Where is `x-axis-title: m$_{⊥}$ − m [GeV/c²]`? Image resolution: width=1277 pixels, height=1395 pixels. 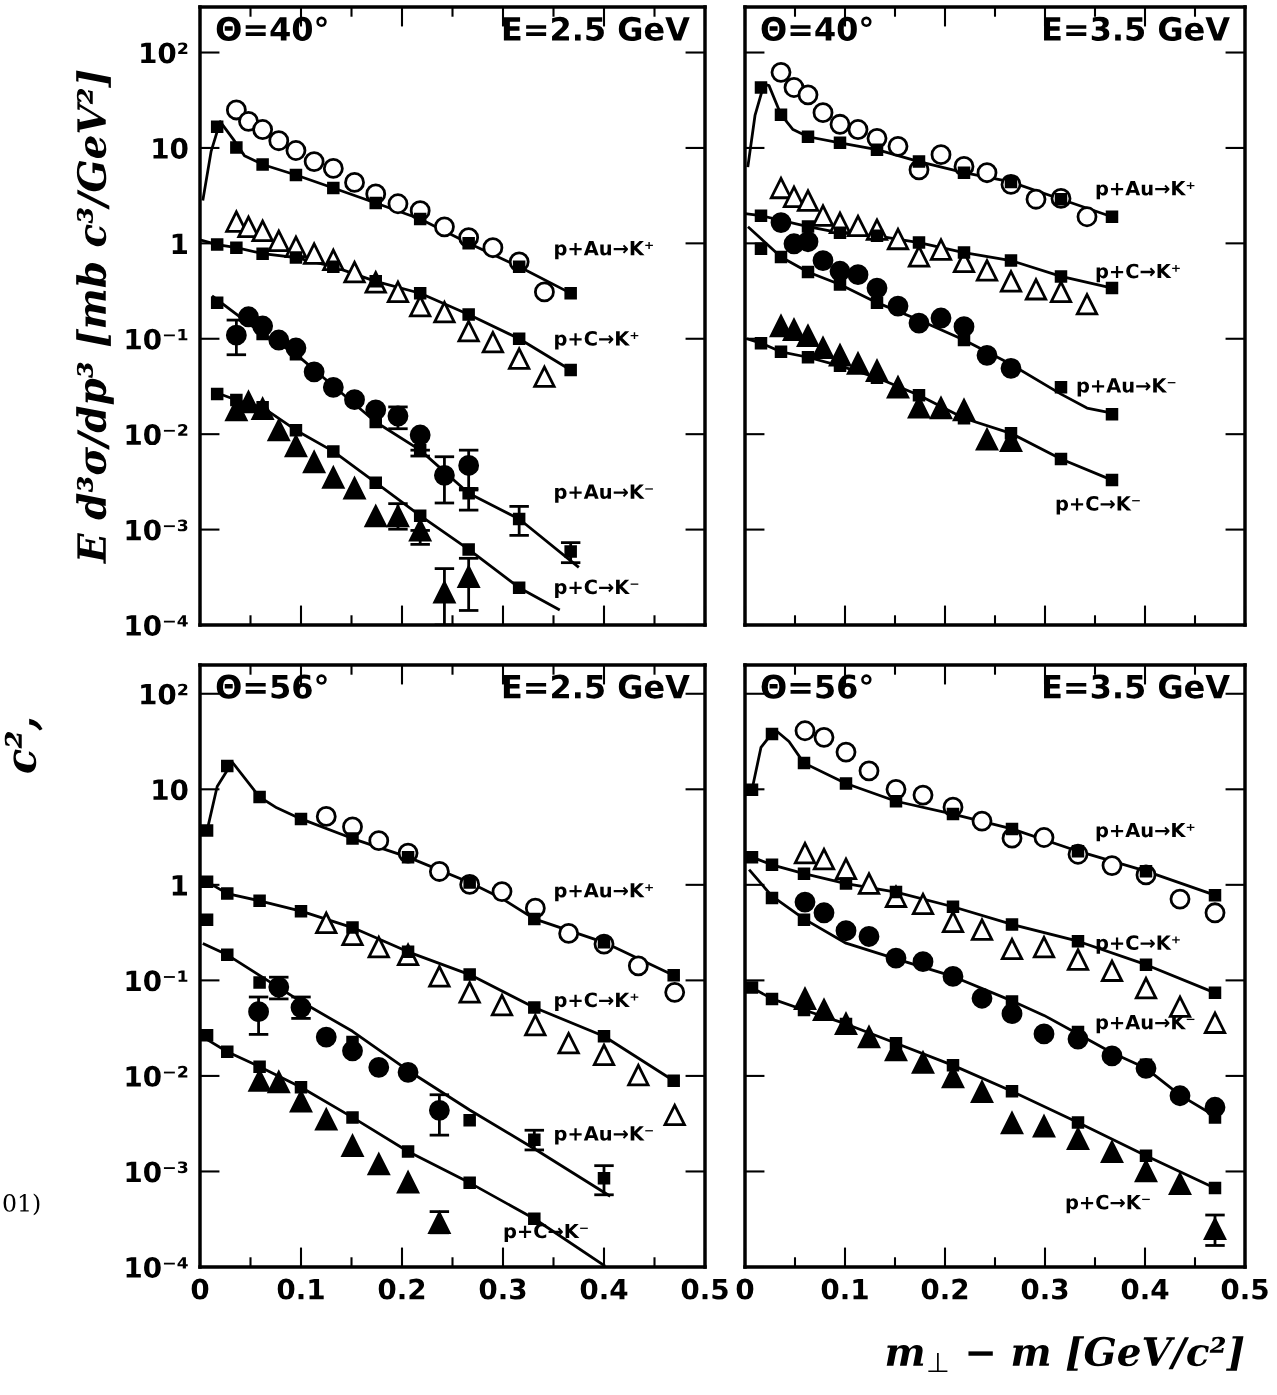 x-axis-title: m$_{⊥}$ − m [GeV/c²] is located at coordinates (1065, 1354).